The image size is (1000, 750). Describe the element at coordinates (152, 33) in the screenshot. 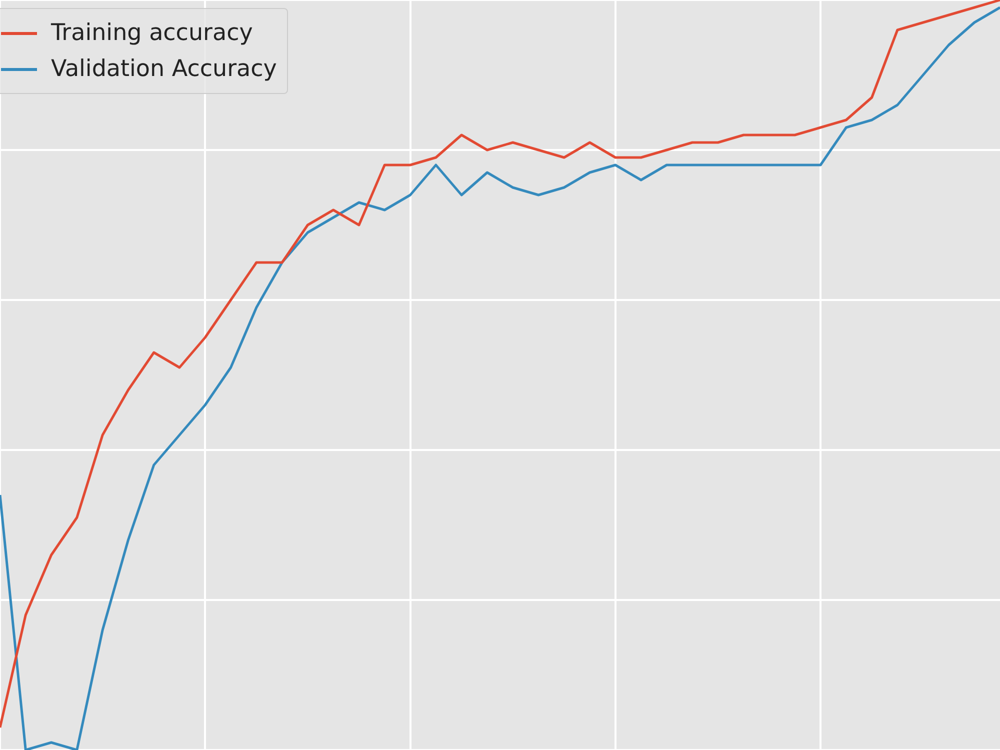

I see `legend-label: Training accuracy` at that location.